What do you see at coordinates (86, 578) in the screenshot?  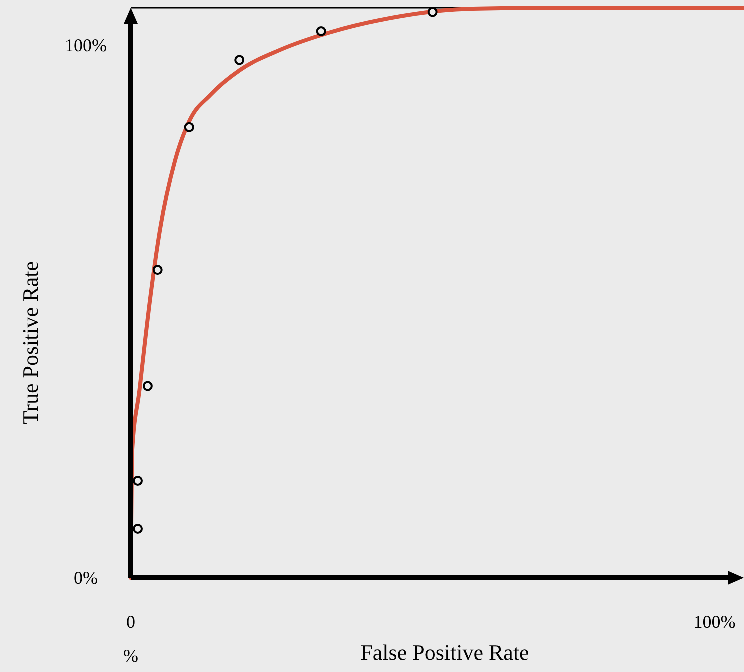 I see `y-tick-label: 0%` at bounding box center [86, 578].